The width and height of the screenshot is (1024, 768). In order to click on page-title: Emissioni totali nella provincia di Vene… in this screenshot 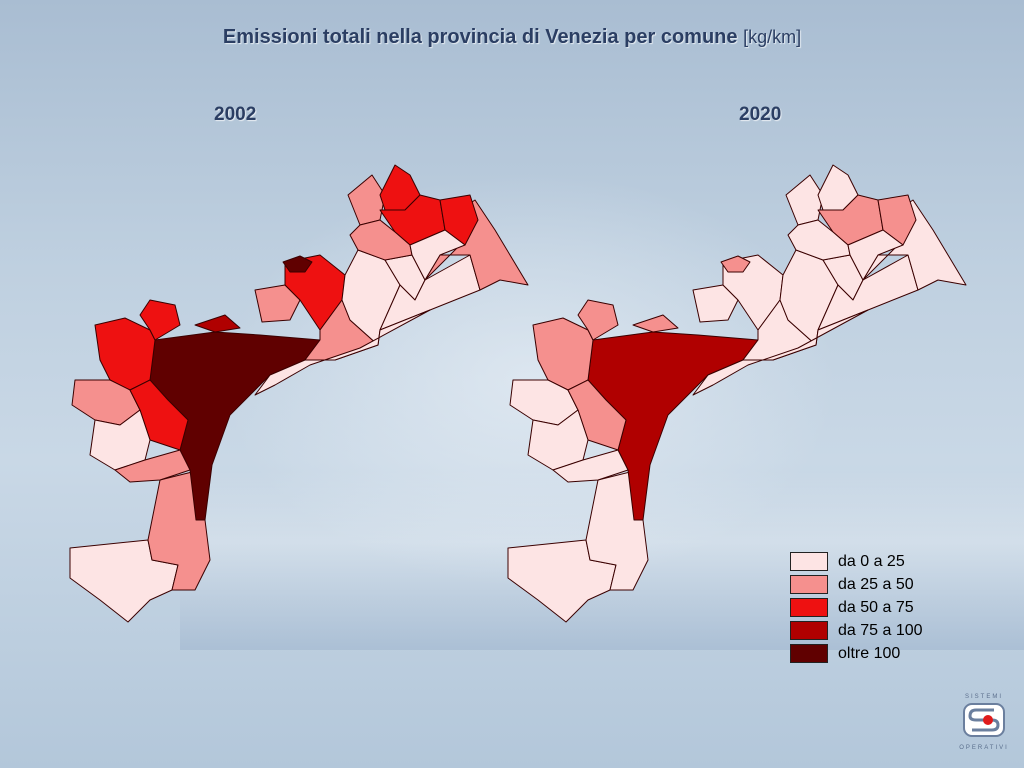, I will do `click(512, 37)`.